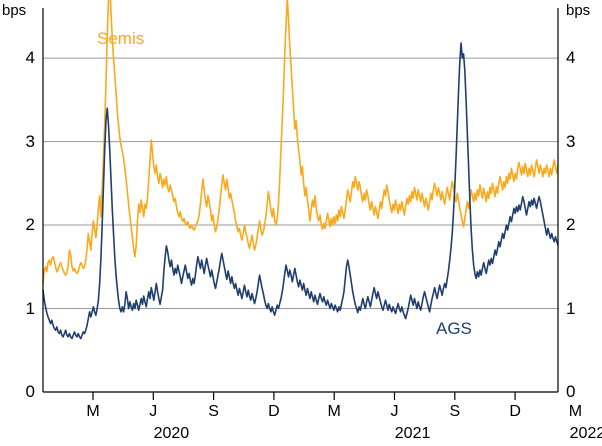 The image size is (602, 446). What do you see at coordinates (121, 38) in the screenshot?
I see `series-label-semis: Semis` at bounding box center [121, 38].